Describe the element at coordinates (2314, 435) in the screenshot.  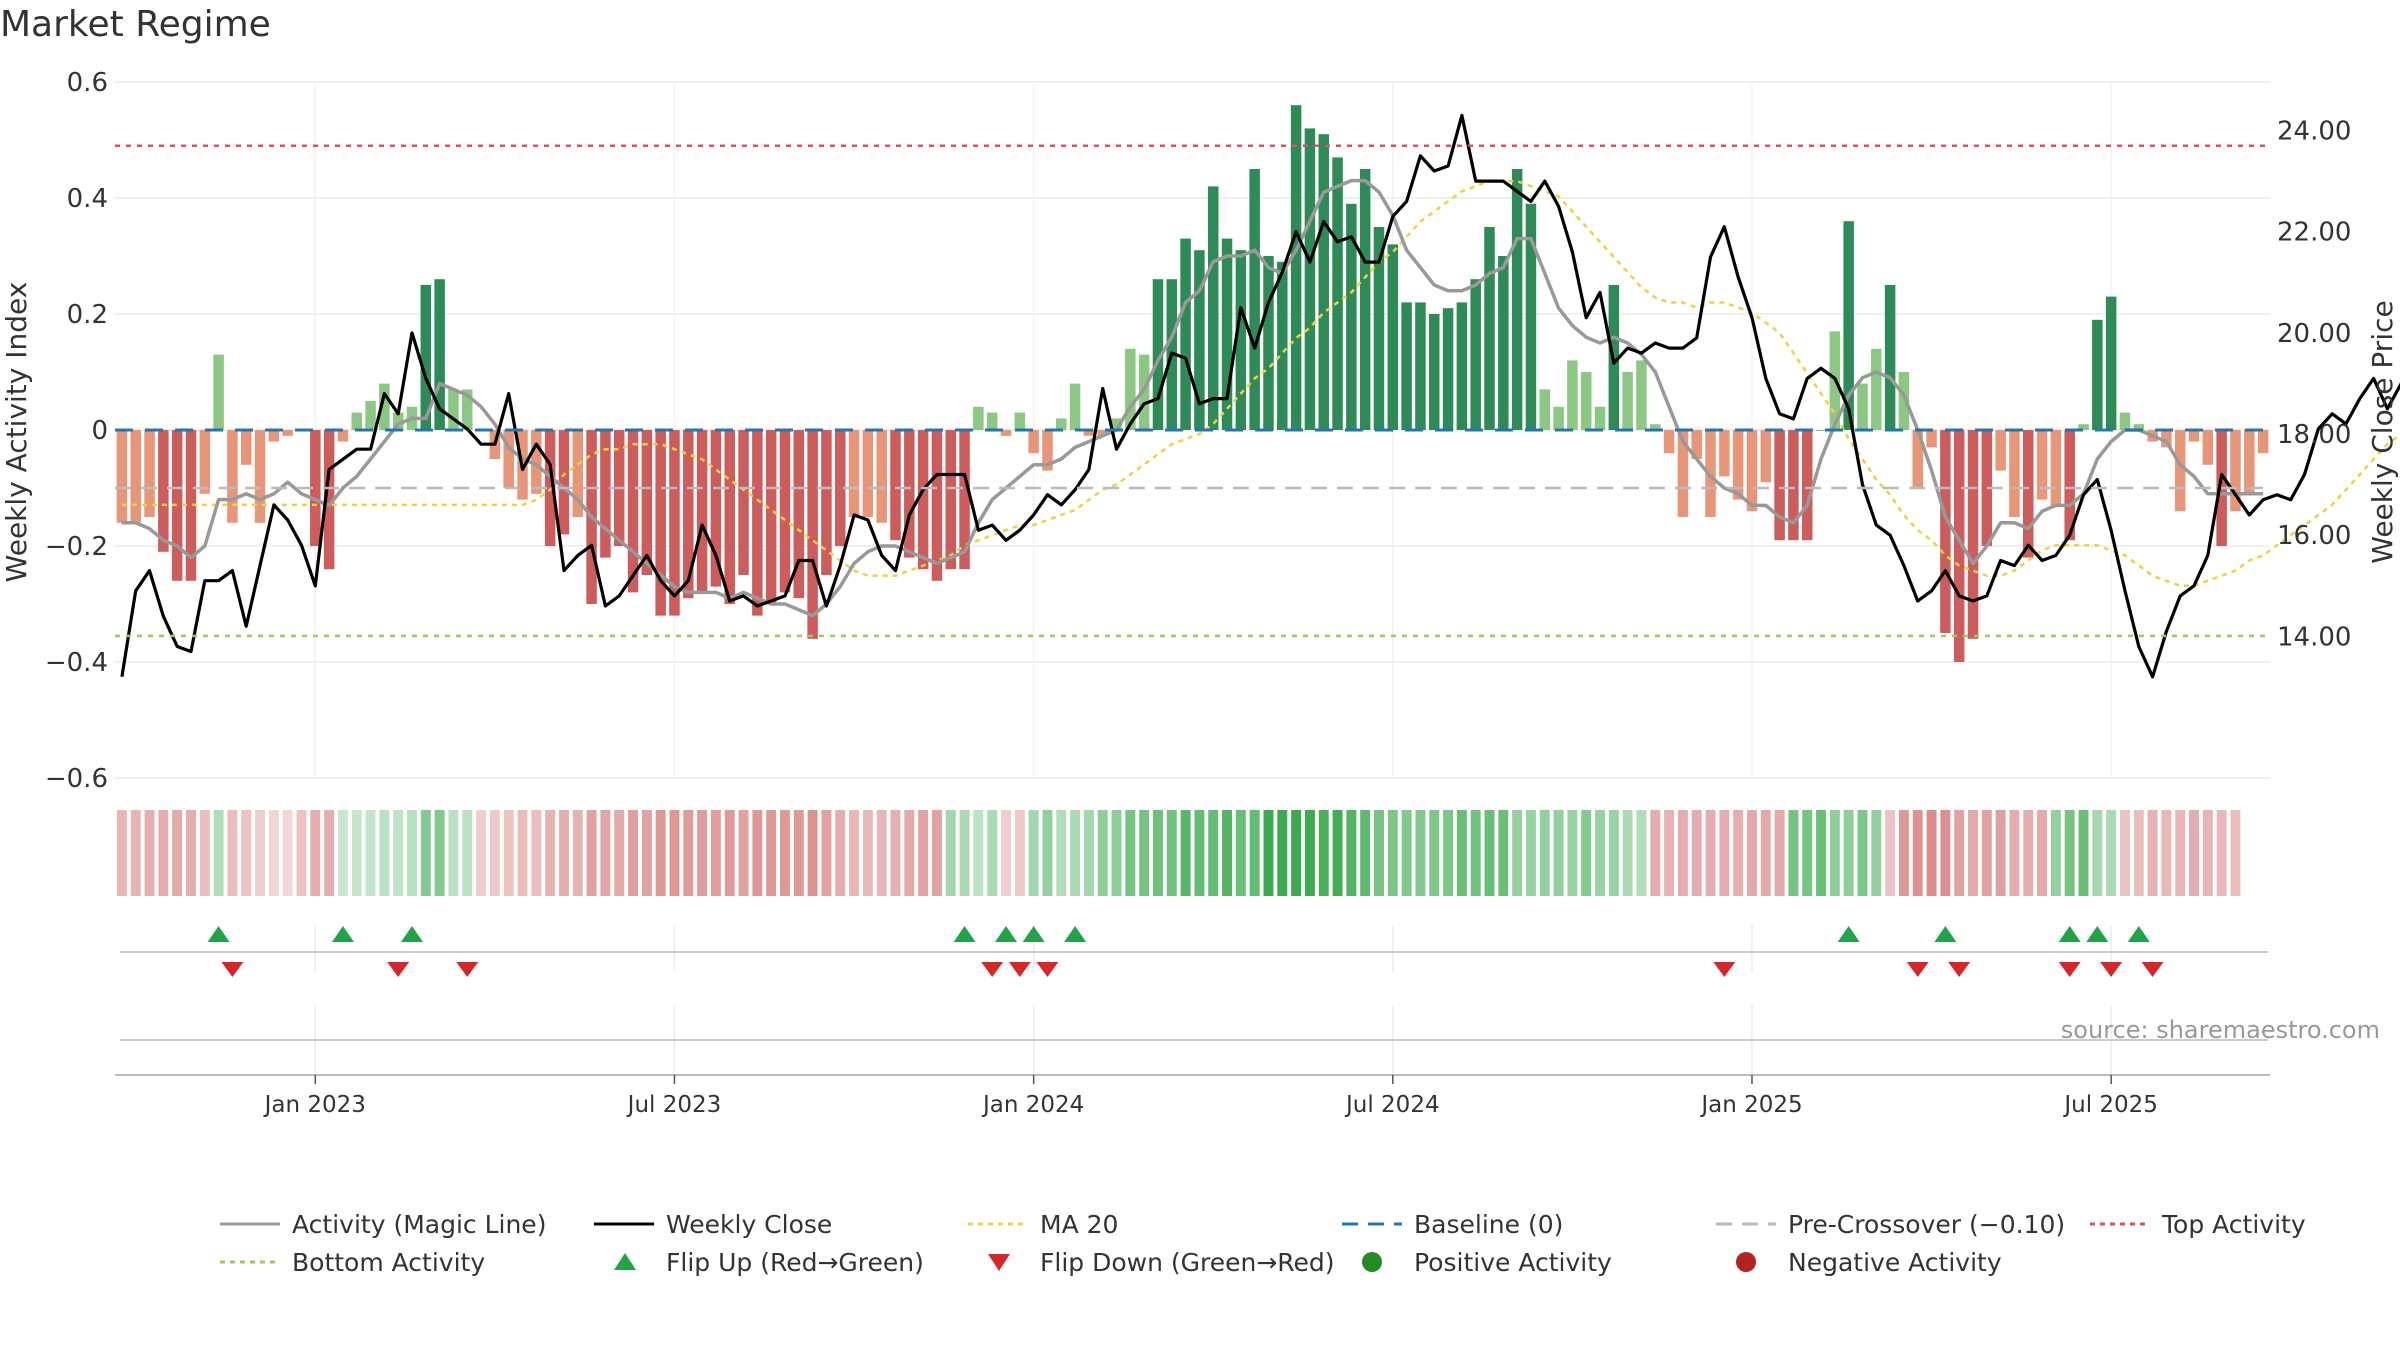
I see `y-tick-label-right: 18.00` at that location.